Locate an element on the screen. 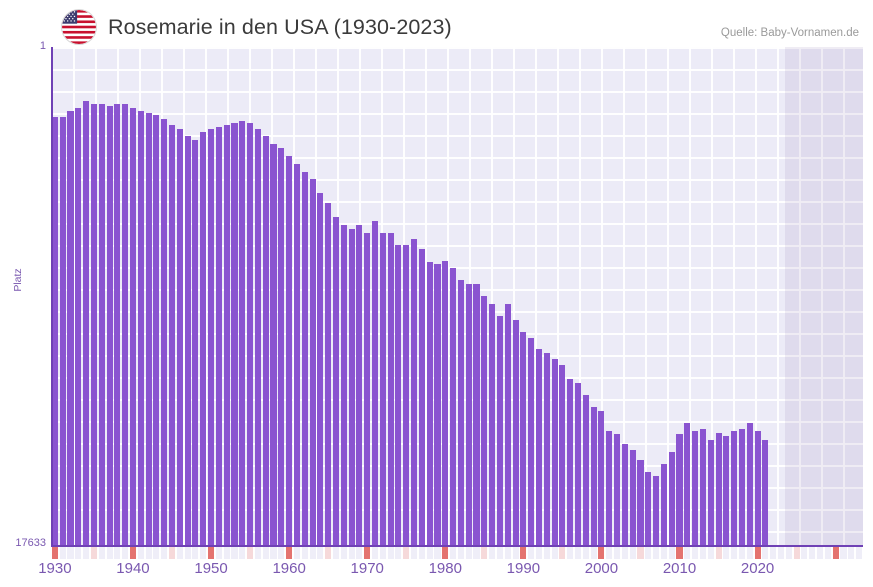  y-axis-tick-top: 1 is located at coordinates (42, 46).